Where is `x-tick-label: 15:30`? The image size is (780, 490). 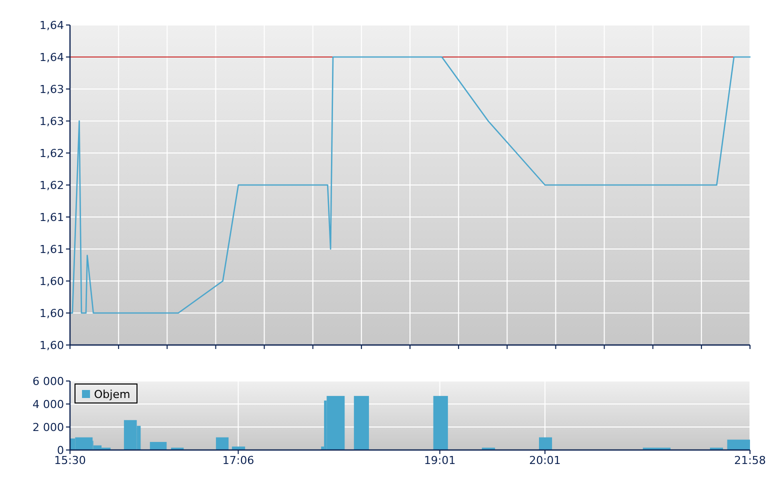
x-tick-label: 15:30 is located at coordinates (70, 460).